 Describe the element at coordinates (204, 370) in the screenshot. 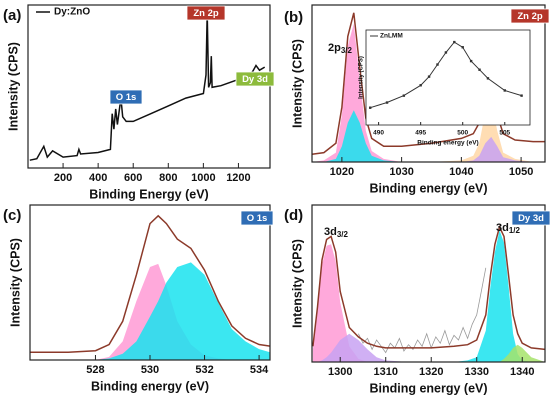

I see `x-tick-label: 532` at that location.